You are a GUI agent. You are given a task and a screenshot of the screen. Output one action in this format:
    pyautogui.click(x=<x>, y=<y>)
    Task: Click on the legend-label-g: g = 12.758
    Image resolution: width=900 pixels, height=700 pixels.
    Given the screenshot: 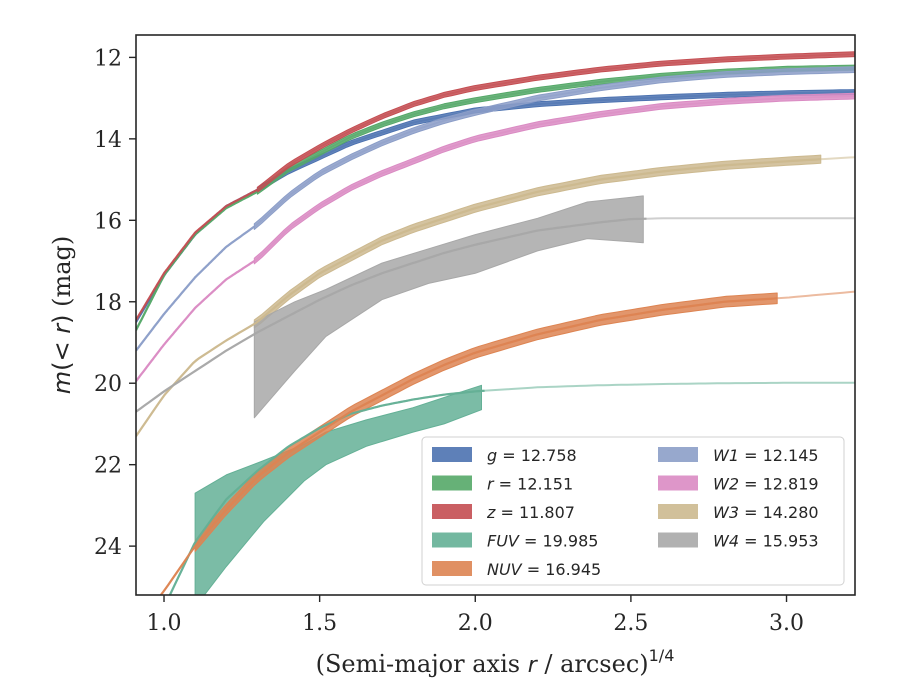 What is the action you would take?
    pyautogui.click(x=532, y=455)
    